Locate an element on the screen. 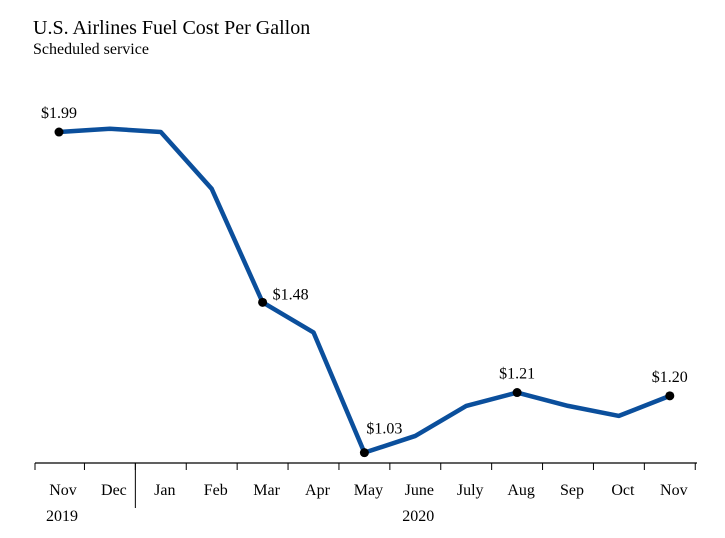 This screenshot has width=725, height=538. x-tick-label: Jan is located at coordinates (164, 490).